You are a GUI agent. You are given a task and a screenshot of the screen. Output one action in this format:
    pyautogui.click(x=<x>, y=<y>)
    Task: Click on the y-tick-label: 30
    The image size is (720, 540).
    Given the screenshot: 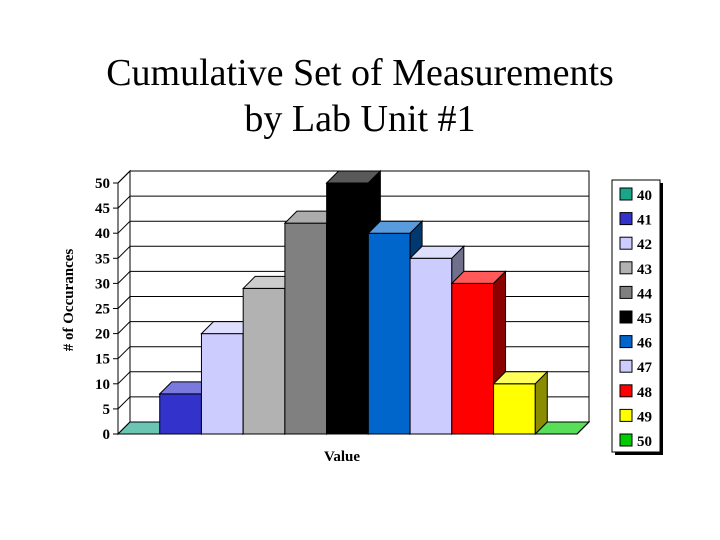 What is the action you would take?
    pyautogui.click(x=102, y=284)
    